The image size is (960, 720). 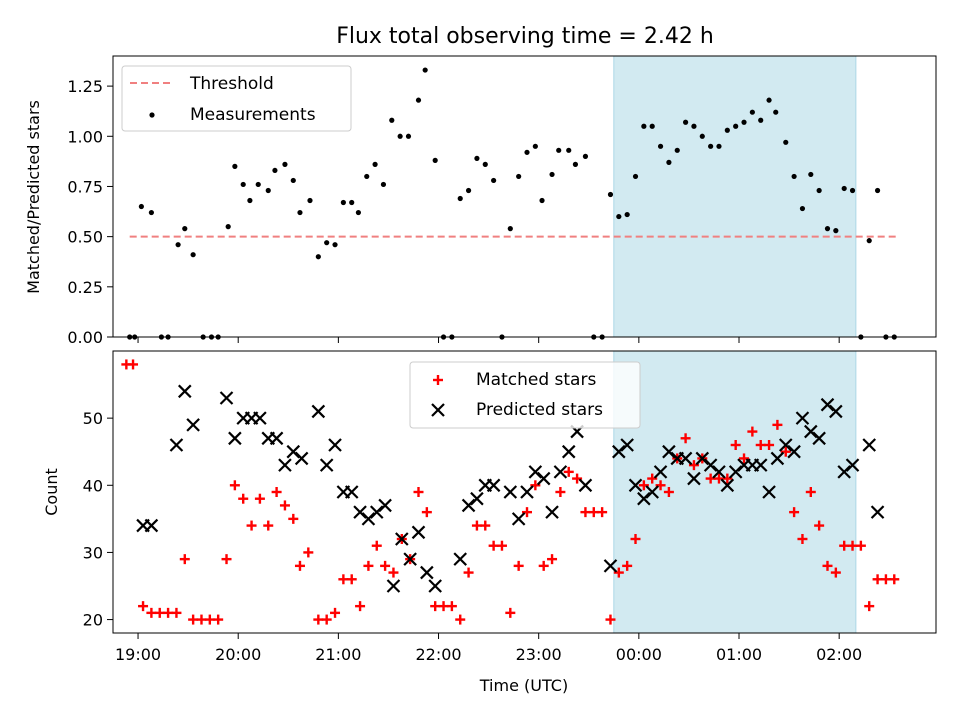 What do you see at coordinates (85, 136) in the screenshot?
I see `y-tick-label: 1.00` at bounding box center [85, 136].